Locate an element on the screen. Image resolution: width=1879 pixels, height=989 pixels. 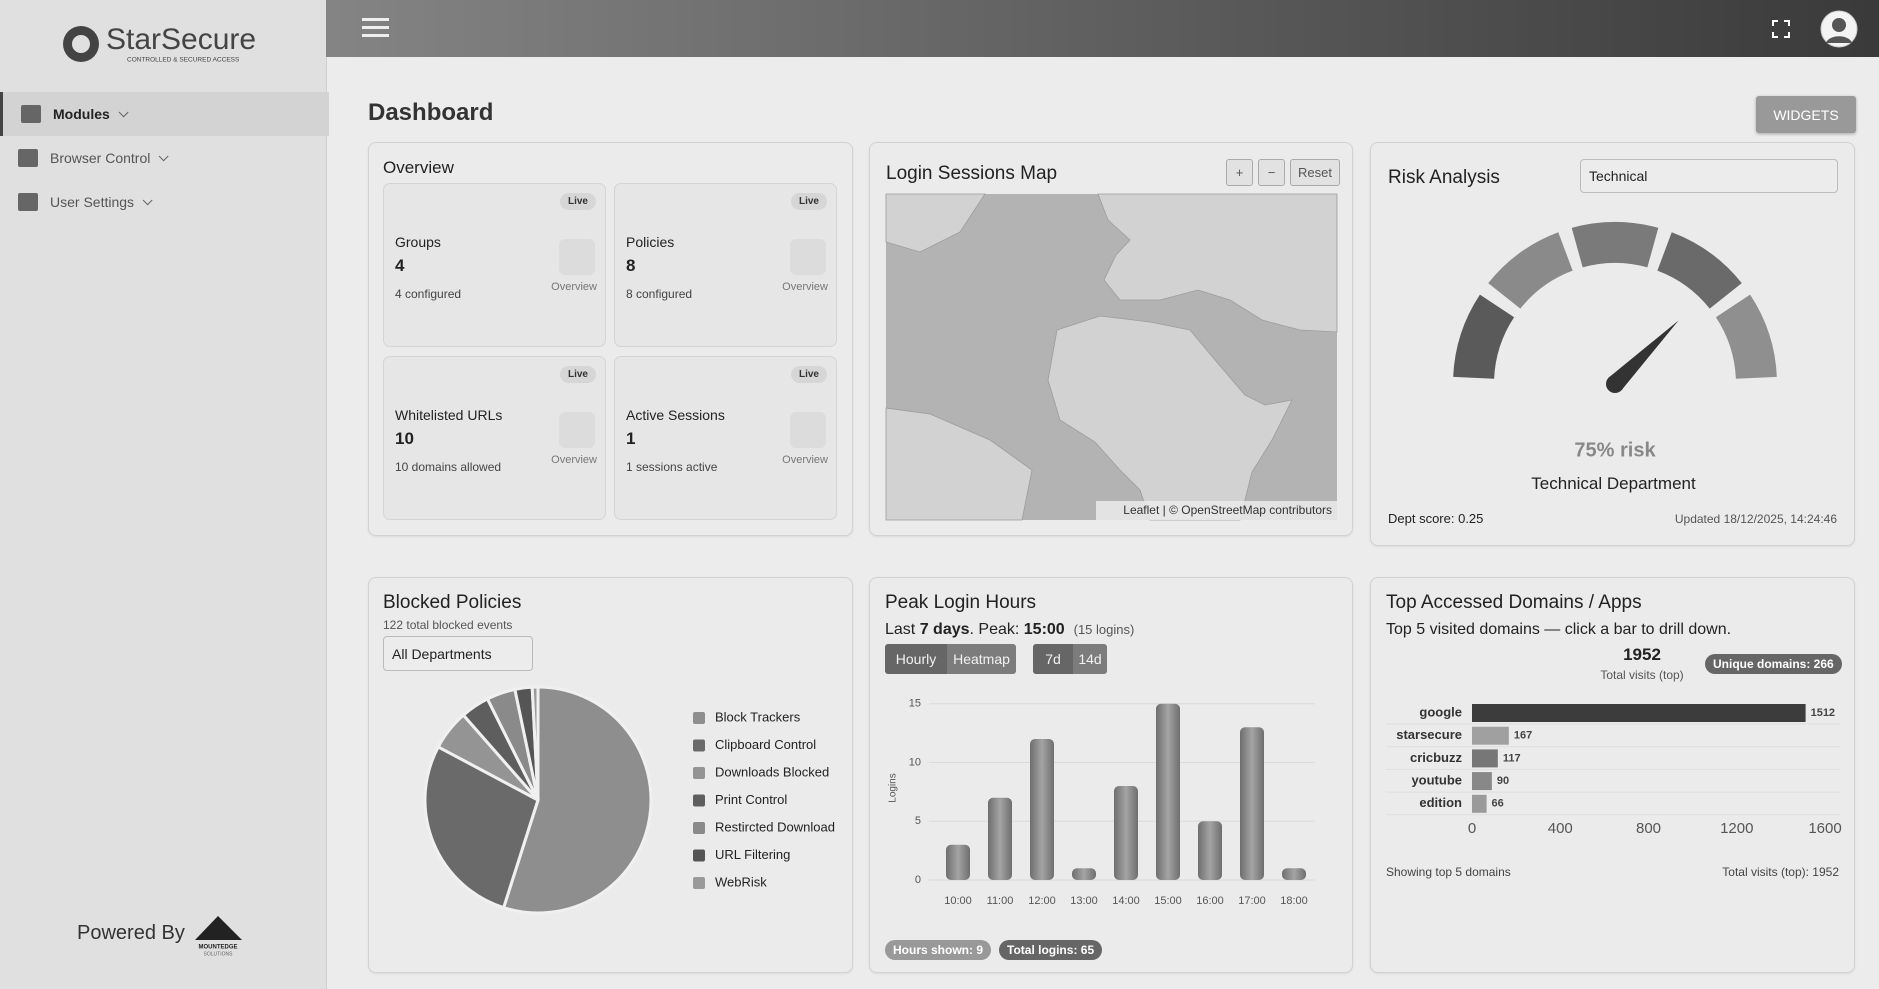
footer-badge: Total logins: 65 is located at coordinates (1051, 950).